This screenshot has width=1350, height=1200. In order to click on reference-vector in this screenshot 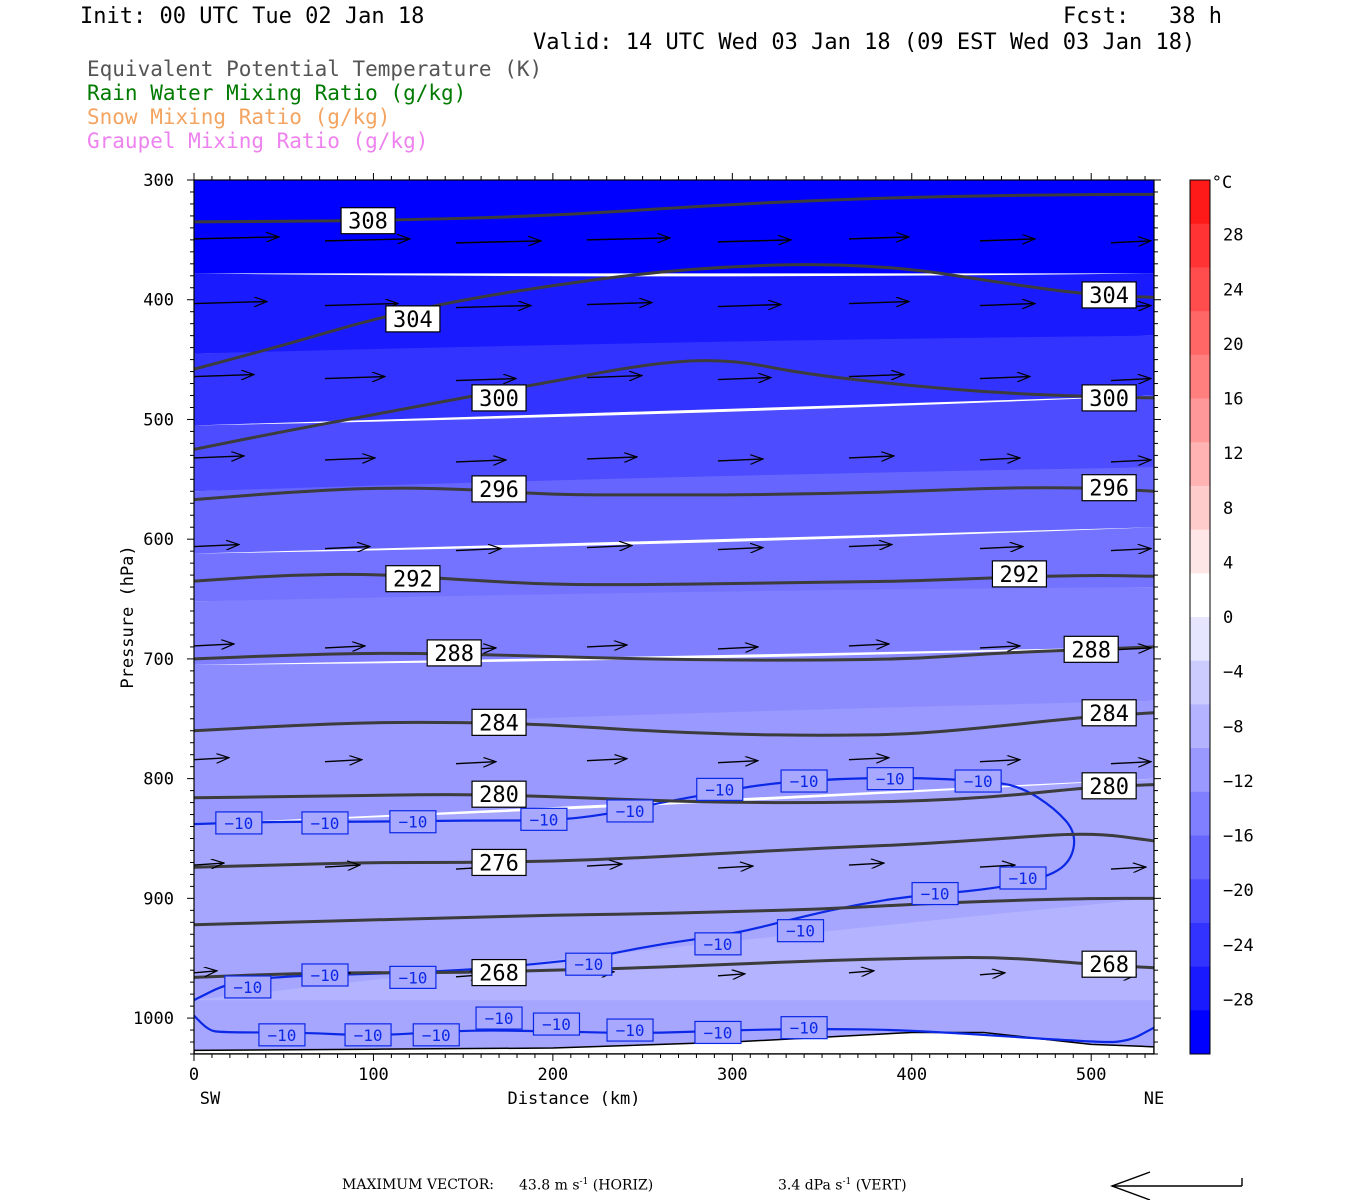, I will do `click(1176, 1185)`.